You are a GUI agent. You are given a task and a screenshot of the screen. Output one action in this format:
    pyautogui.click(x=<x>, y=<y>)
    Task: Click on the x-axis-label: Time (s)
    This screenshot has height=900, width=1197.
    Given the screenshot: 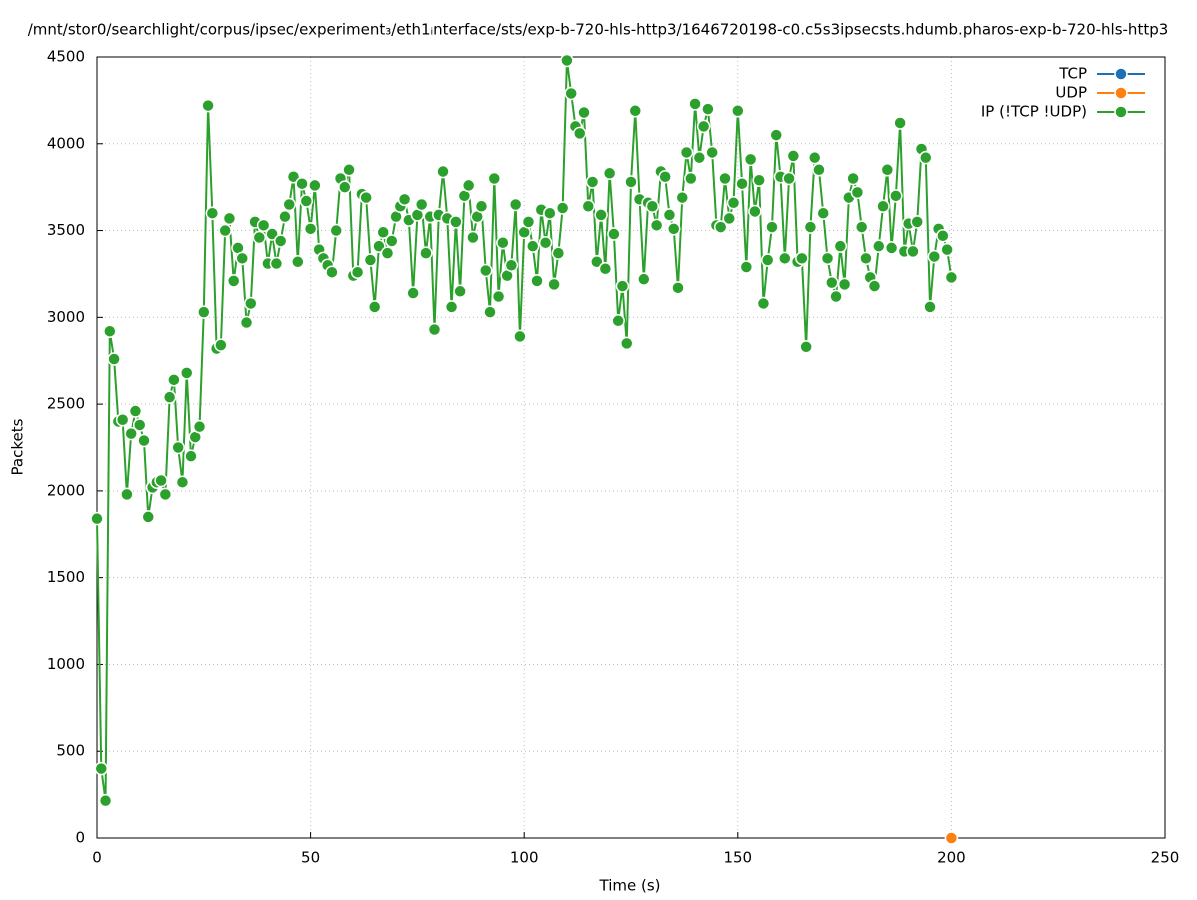 What is the action you would take?
    pyautogui.click(x=630, y=886)
    